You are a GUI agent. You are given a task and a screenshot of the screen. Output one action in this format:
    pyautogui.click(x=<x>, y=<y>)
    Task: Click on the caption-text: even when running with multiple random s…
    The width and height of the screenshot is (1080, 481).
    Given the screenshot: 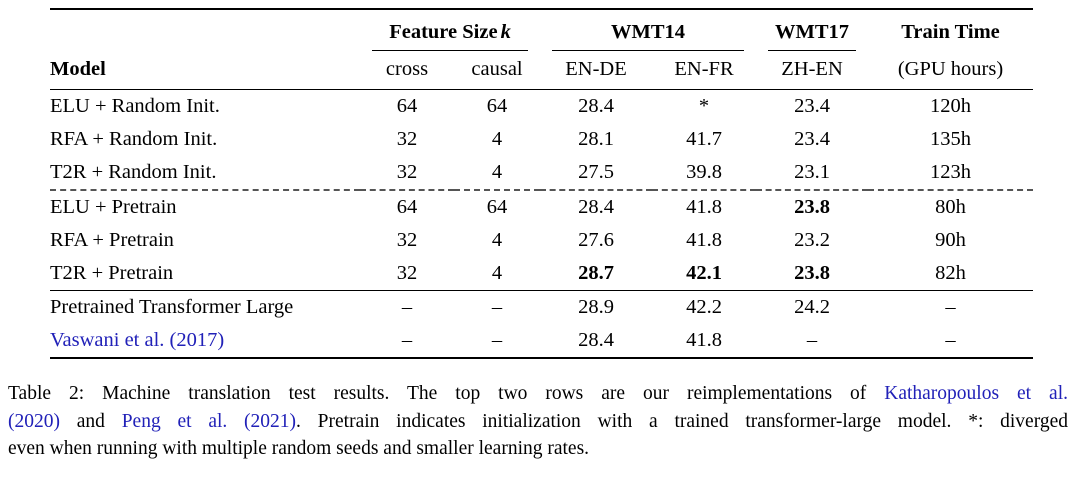 What is the action you would take?
    pyautogui.click(x=299, y=448)
    